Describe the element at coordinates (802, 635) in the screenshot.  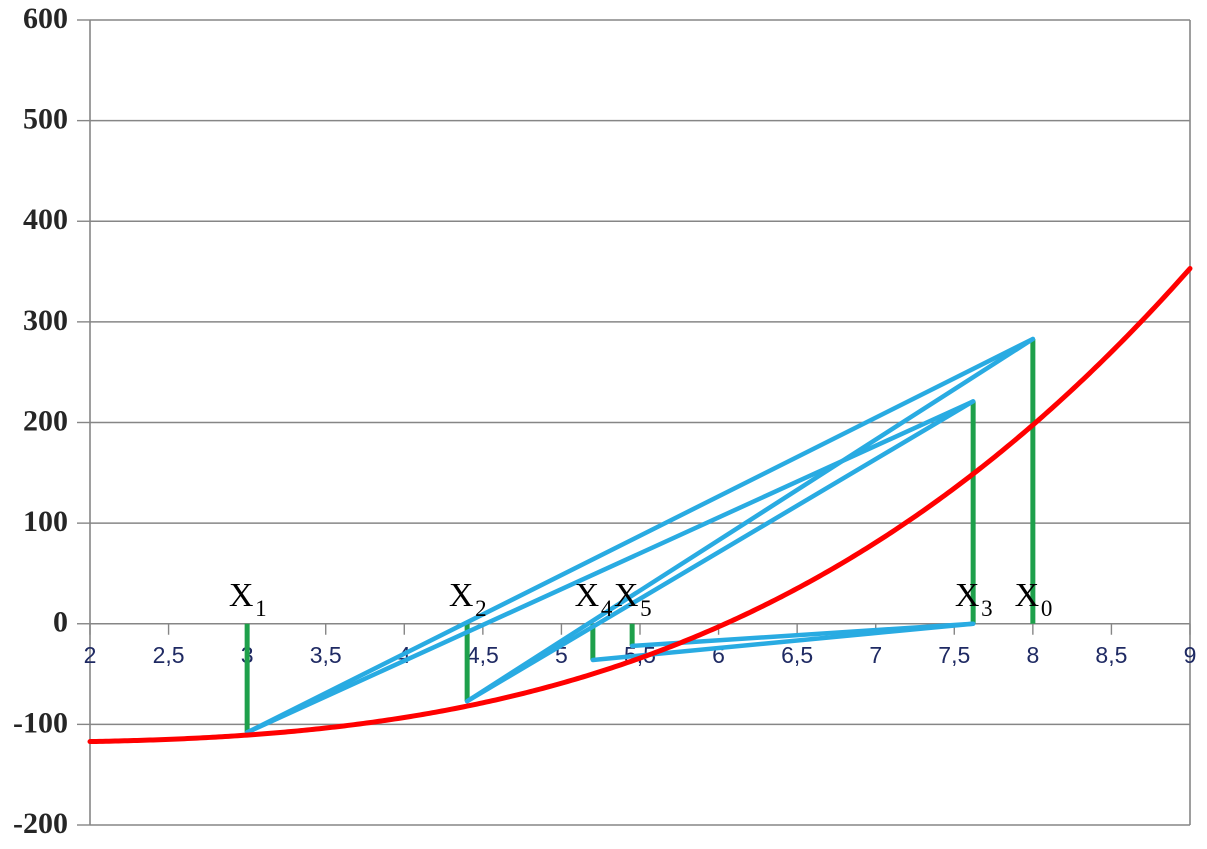
I see `secant-x5-x3` at that location.